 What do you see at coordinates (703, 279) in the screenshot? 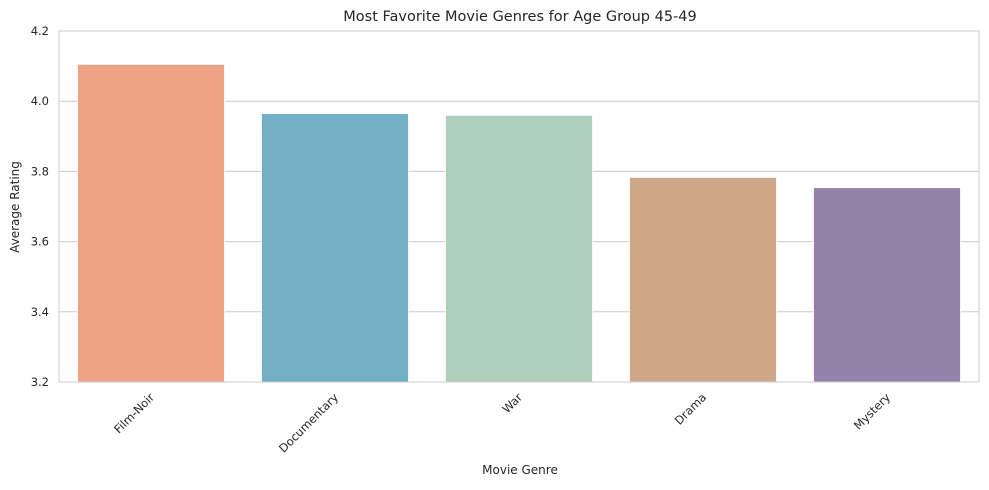
I see `bar-drama` at bounding box center [703, 279].